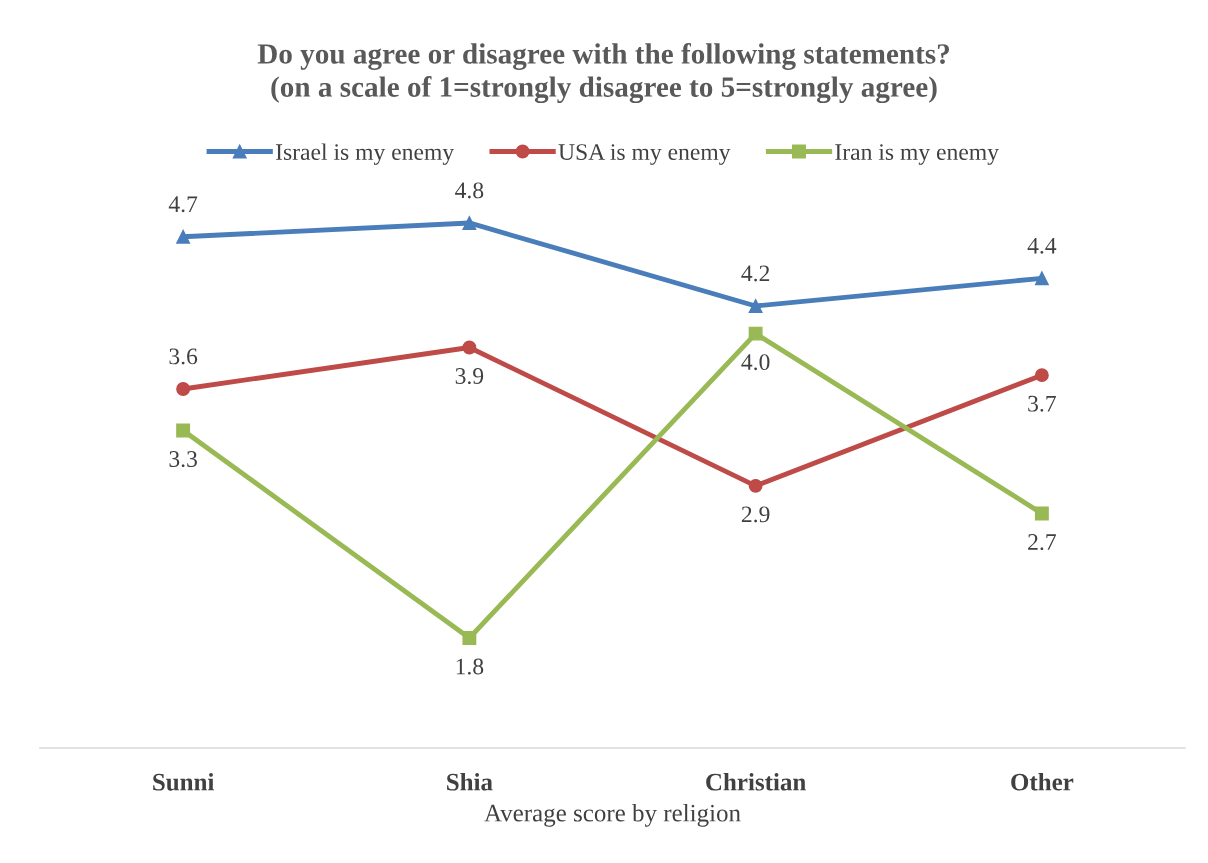  I want to click on data-label: 1.8, so click(470, 666).